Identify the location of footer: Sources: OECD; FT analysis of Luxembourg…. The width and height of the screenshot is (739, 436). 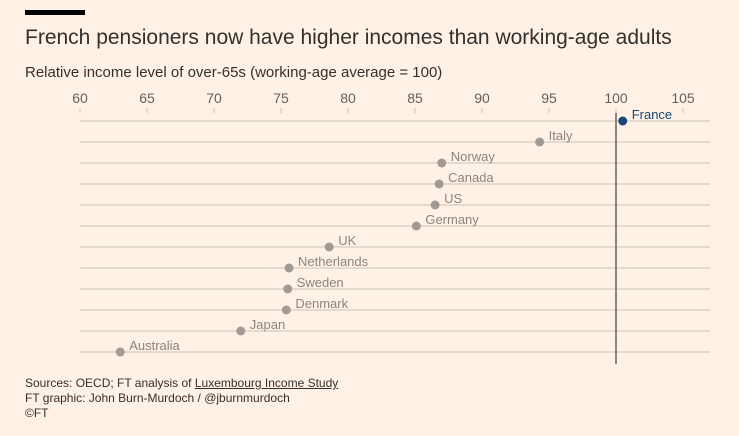
(181, 398).